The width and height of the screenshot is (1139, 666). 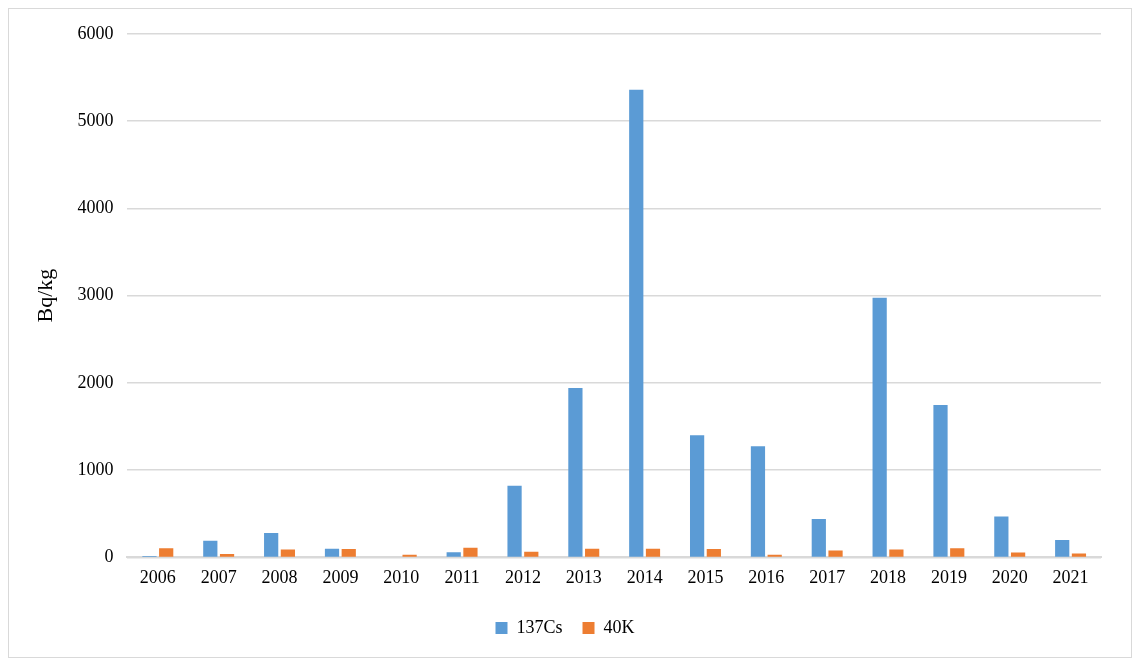 What do you see at coordinates (583, 576) in the screenshot?
I see `x-tick-label: 2013` at bounding box center [583, 576].